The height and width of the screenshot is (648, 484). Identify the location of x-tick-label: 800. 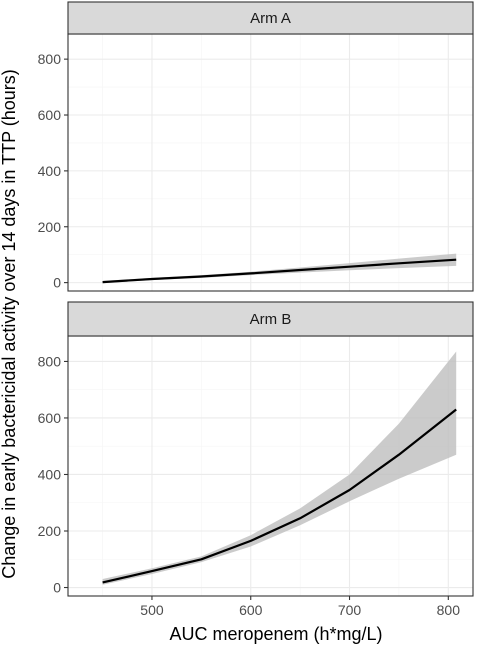
(449, 610).